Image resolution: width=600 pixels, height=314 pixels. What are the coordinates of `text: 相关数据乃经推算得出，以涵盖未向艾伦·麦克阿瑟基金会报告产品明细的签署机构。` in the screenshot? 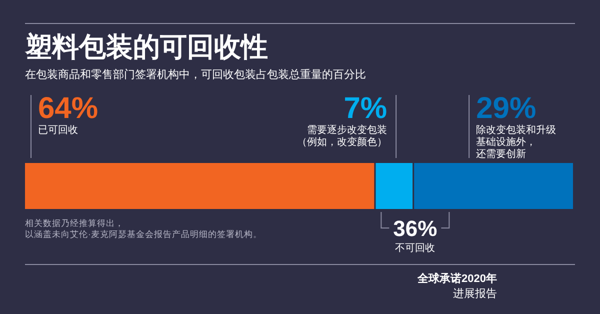 It's located at (143, 228).